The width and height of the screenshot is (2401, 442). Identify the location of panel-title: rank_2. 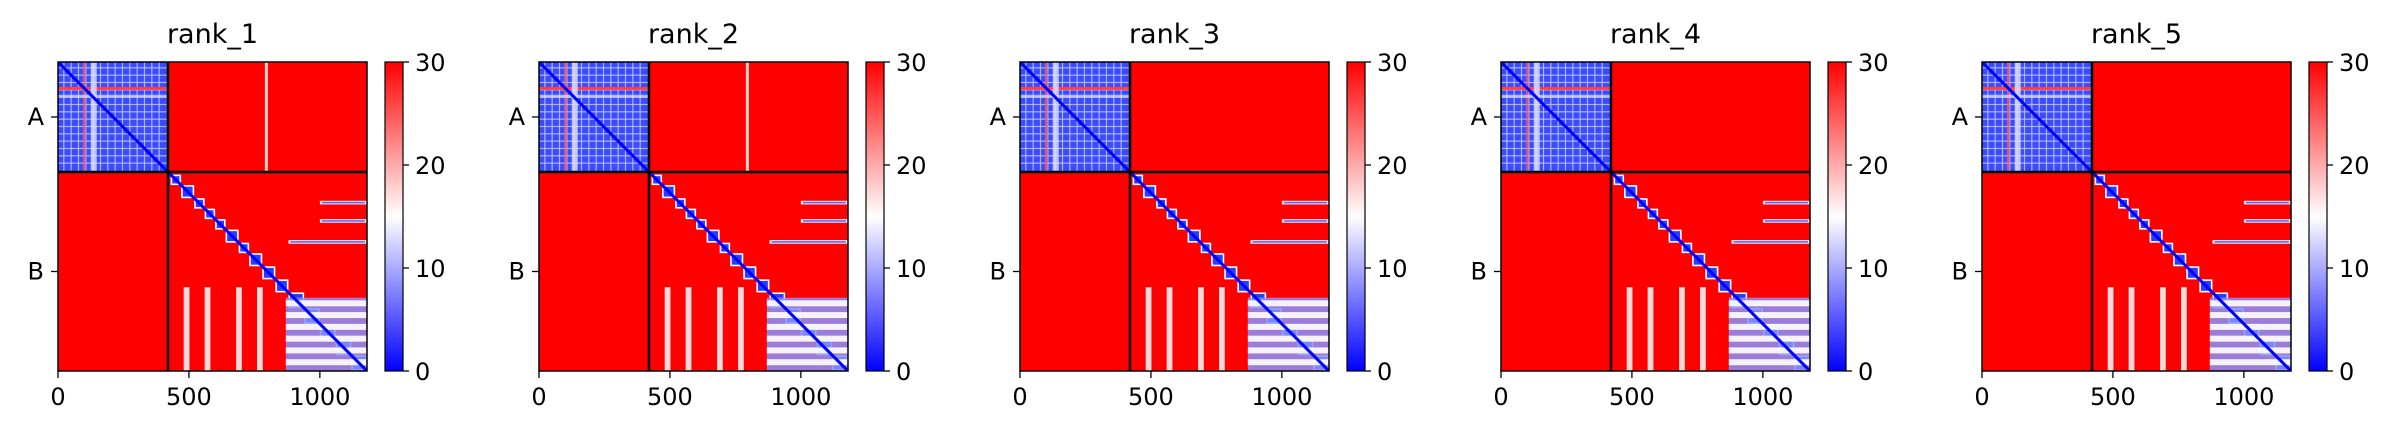
(693, 34).